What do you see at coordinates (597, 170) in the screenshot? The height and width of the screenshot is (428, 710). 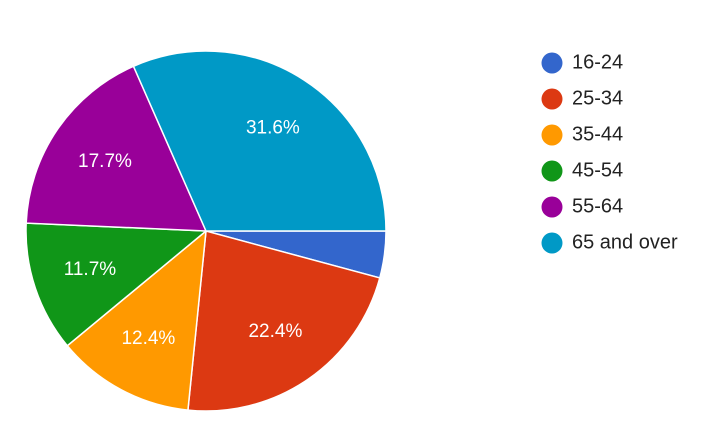 I see `legend-label: 45-54` at bounding box center [597, 170].